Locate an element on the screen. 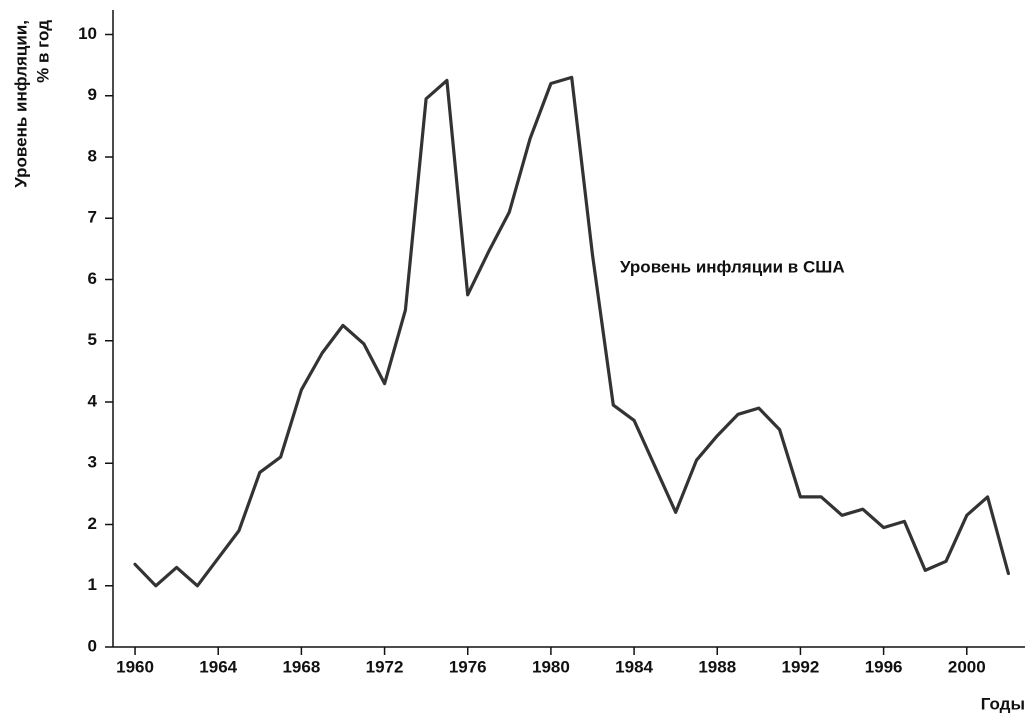 This screenshot has width=1036, height=720. x-tick-label: 1964 is located at coordinates (218, 666).